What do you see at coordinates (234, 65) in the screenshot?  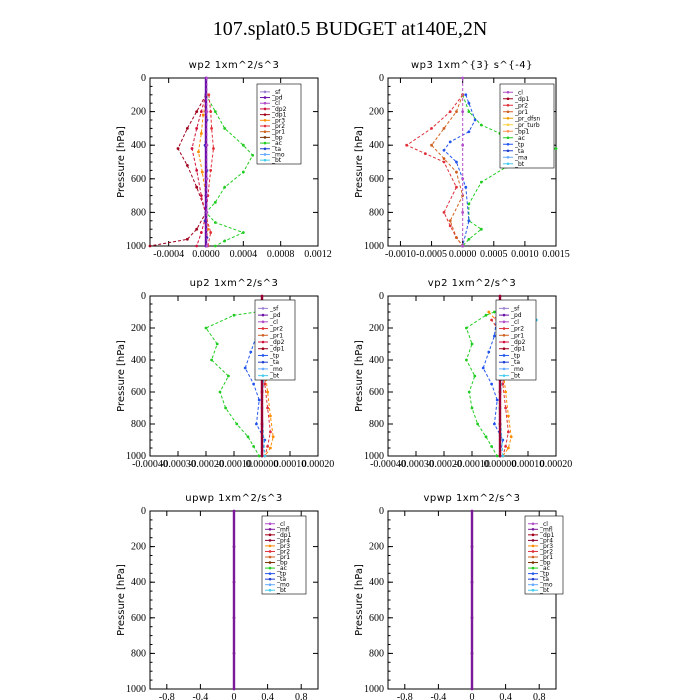 I see `plot-title: wp2 1xm^2/s^3` at bounding box center [234, 65].